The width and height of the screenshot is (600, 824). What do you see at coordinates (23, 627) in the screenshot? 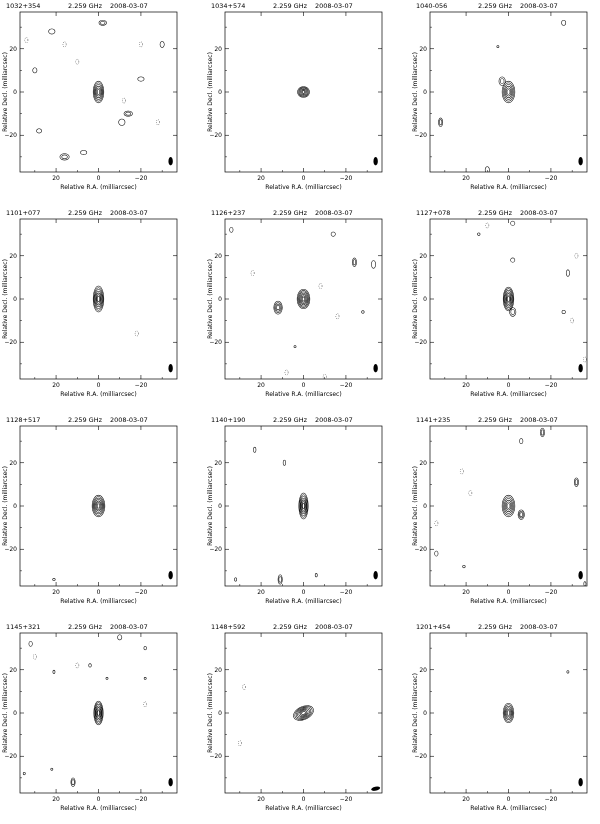
I see `panel-source-label: 1145+321` at bounding box center [23, 627].